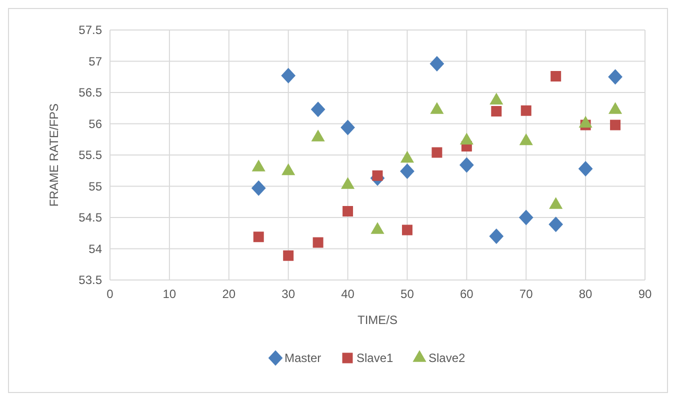 Image resolution: width=678 pixels, height=401 pixels. I want to click on x-tick-label: 90, so click(645, 294).